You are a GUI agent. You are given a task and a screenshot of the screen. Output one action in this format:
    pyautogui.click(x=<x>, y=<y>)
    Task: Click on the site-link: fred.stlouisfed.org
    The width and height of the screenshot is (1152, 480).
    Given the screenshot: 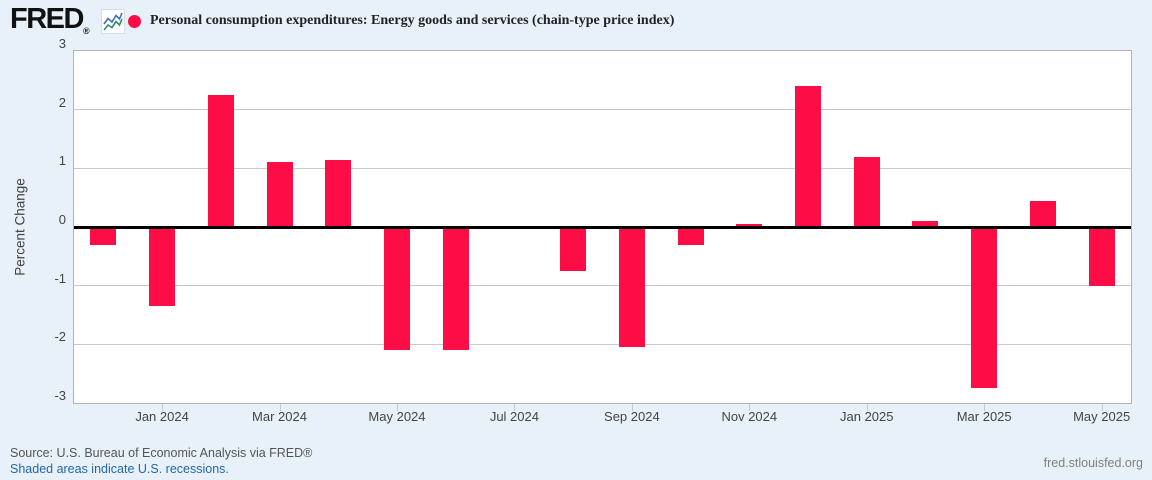 What is the action you would take?
    pyautogui.click(x=1093, y=463)
    